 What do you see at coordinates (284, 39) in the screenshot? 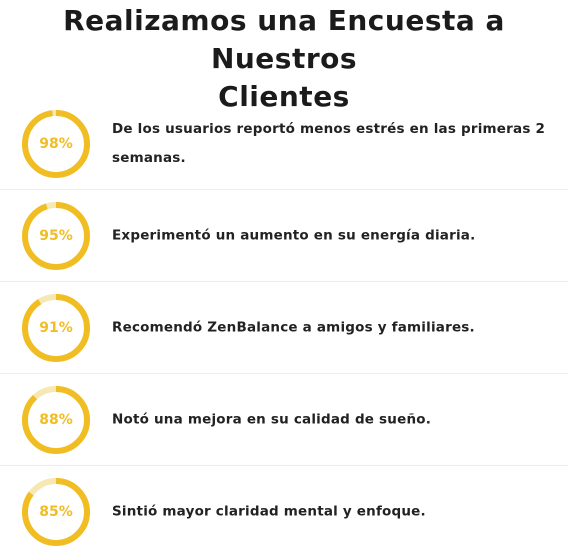
I see `title-line-1: Realizamos una Encuesta a Nuestros` at bounding box center [284, 39].